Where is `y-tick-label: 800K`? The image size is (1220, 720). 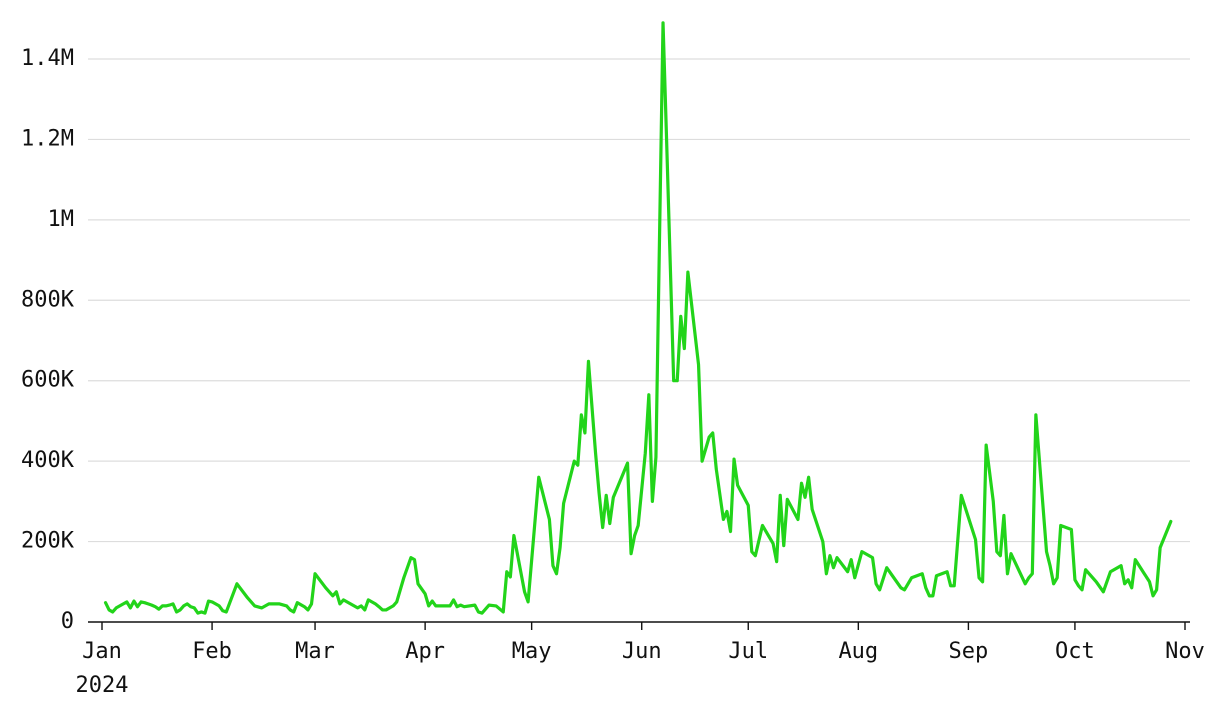
y-tick-label: 800K is located at coordinates (48, 299).